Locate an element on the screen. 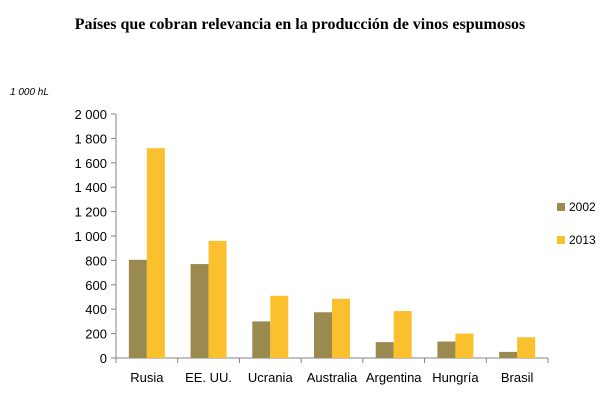 This screenshot has height=403, width=600. bar-2013-australia is located at coordinates (341, 328).